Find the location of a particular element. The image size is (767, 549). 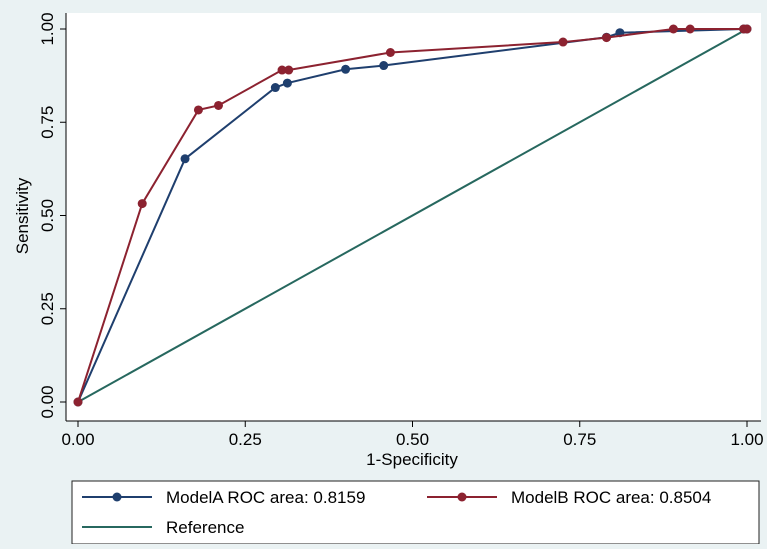

legend-box is located at coordinates (415, 512).